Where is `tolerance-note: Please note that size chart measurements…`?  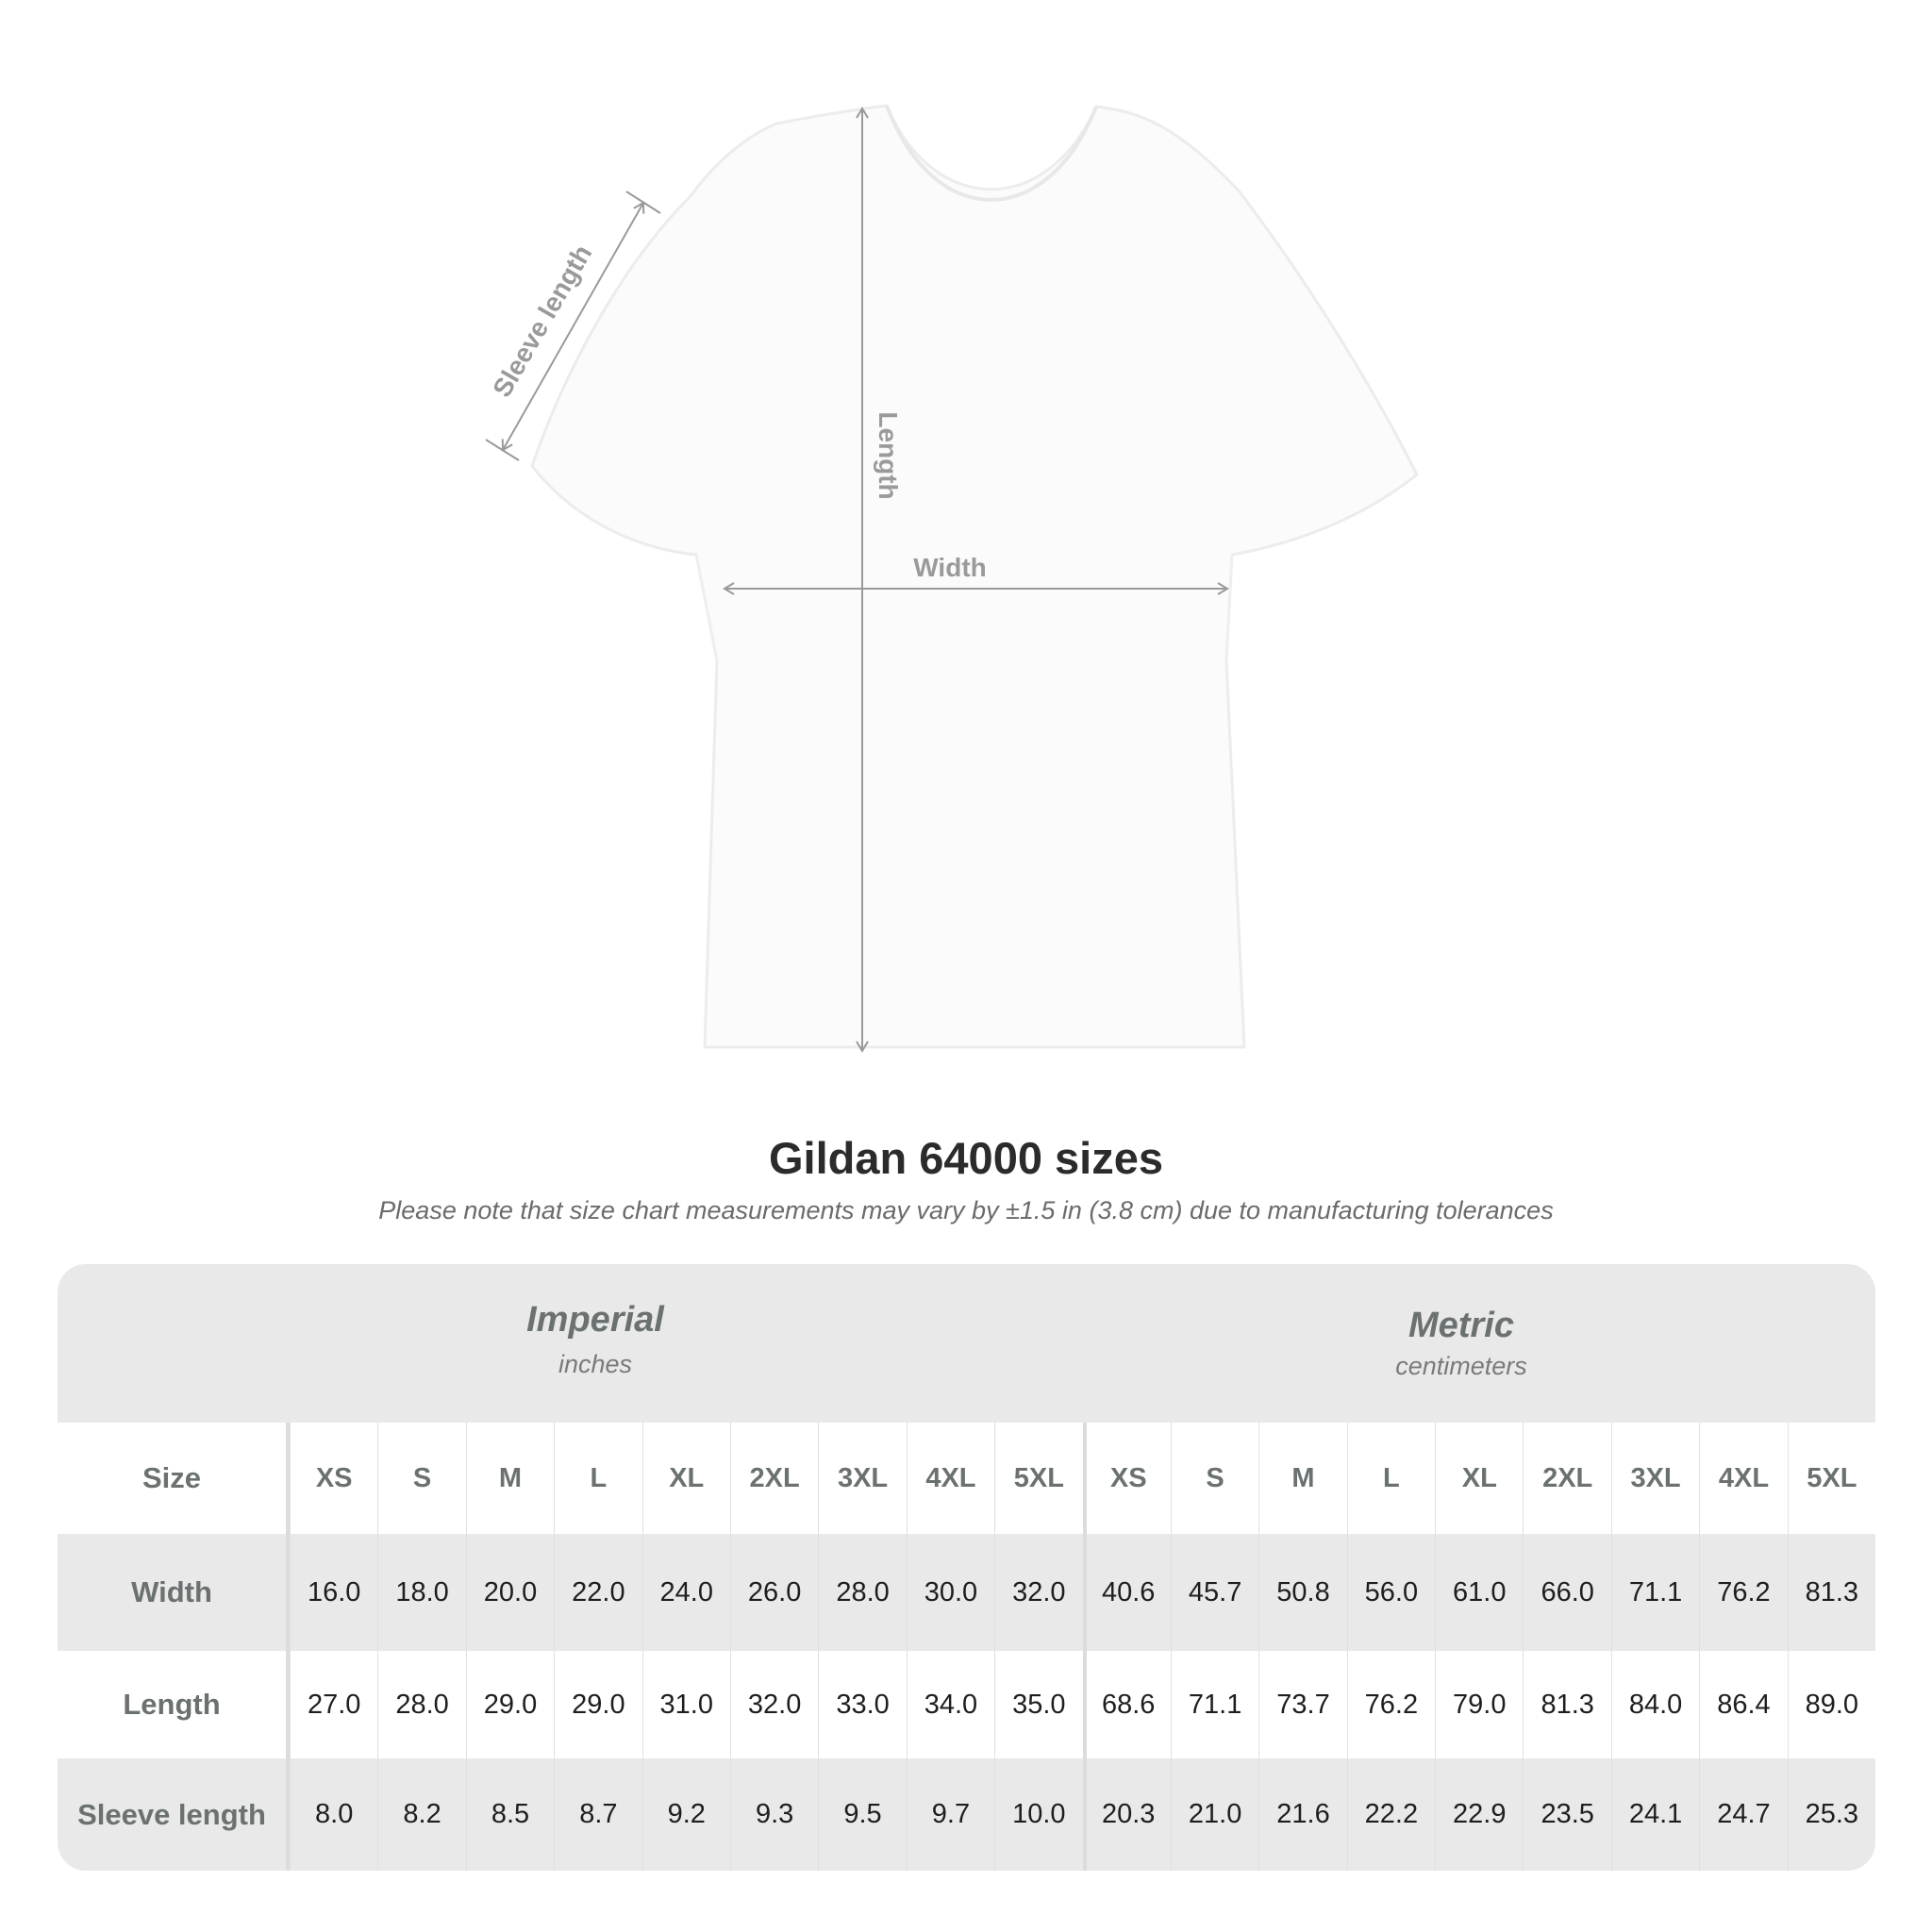 tolerance-note: Please note that size chart measurements… is located at coordinates (966, 1210).